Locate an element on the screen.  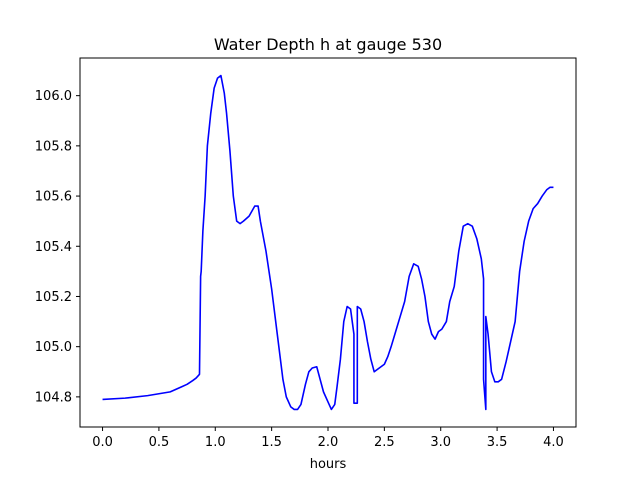
y-tick-label: 105.2 is located at coordinates (53, 297).